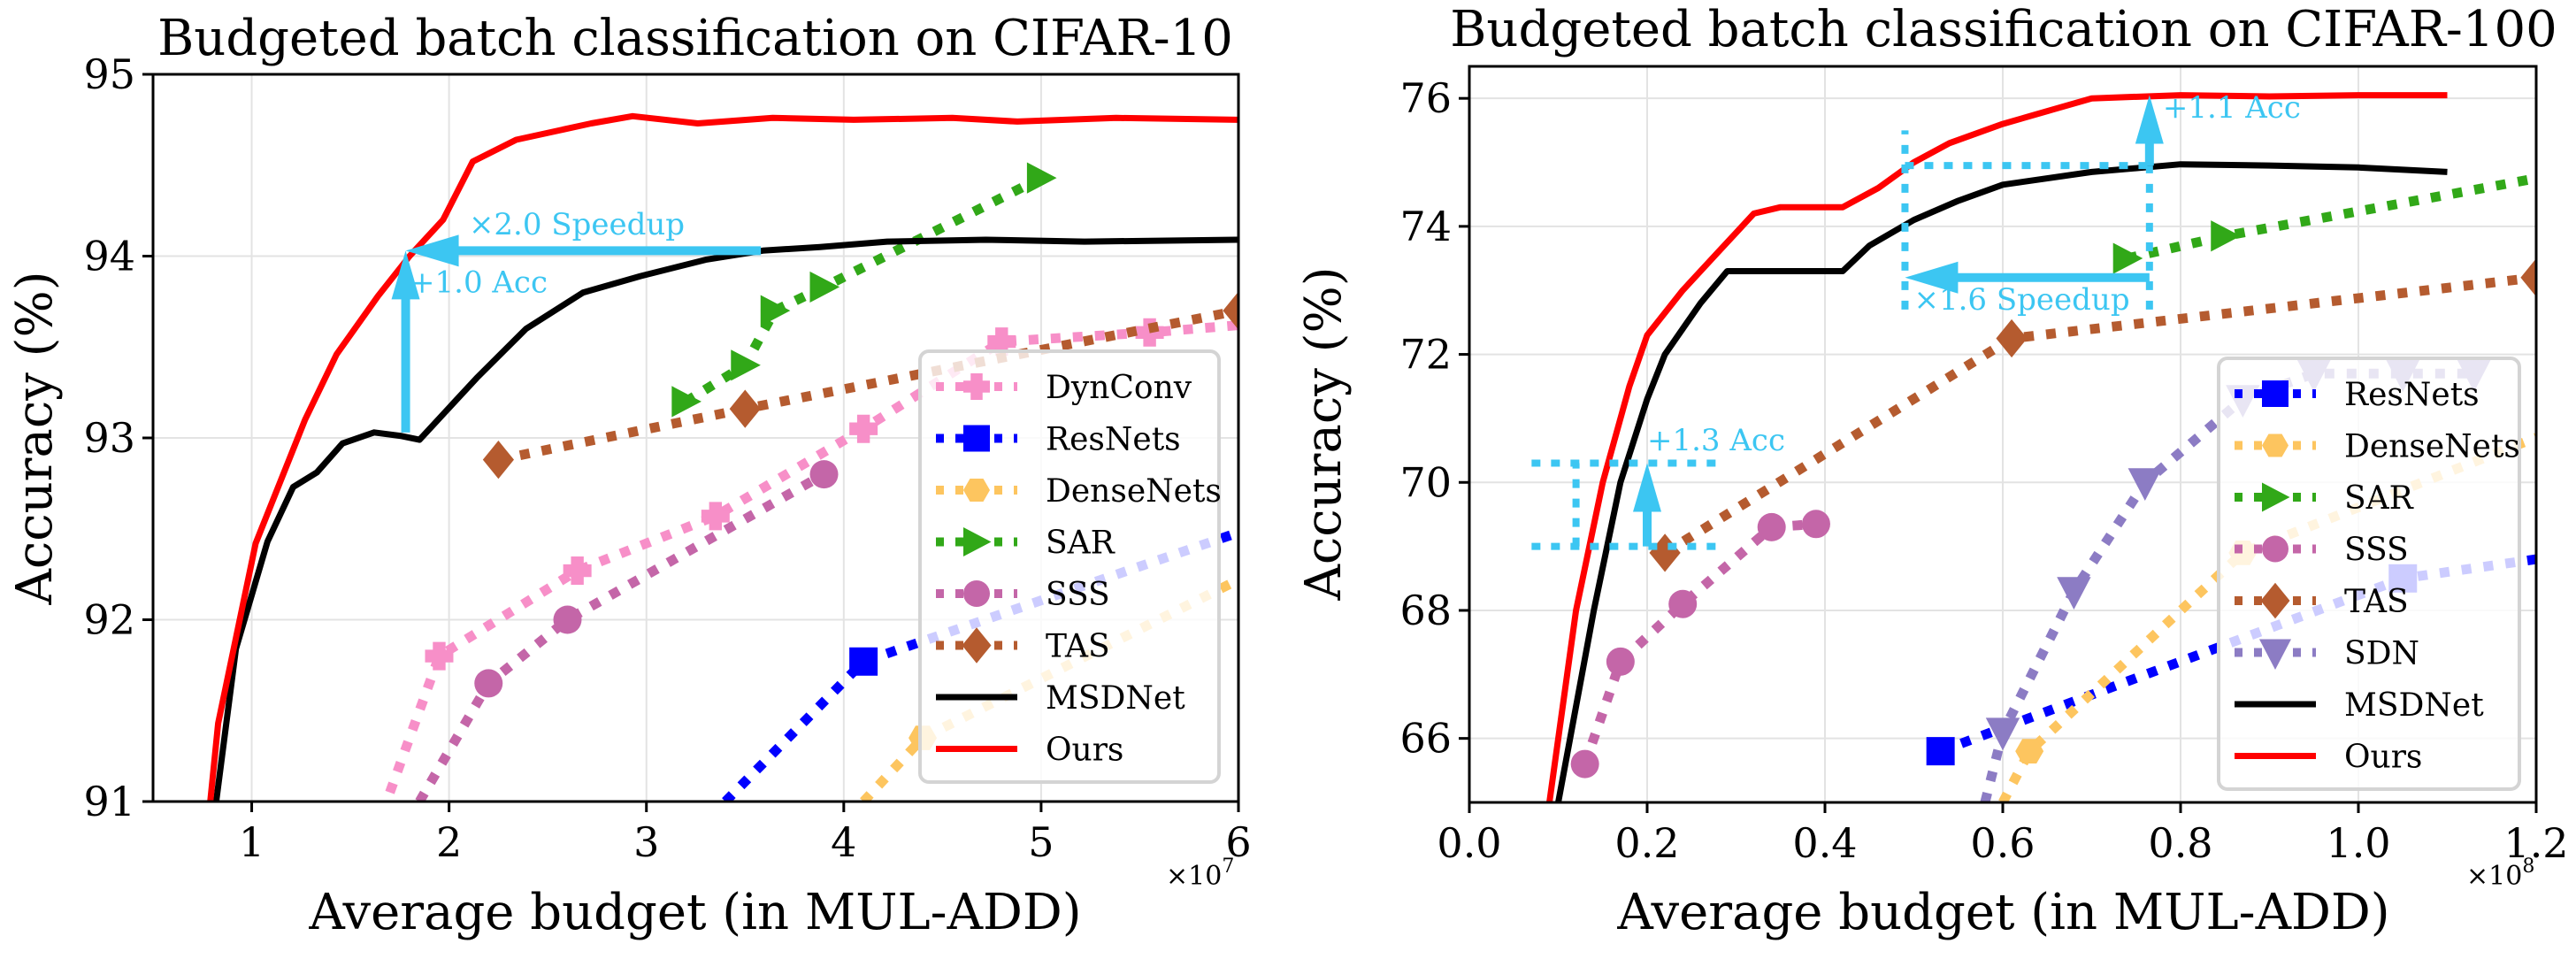 The image size is (2576, 959). Describe the element at coordinates (1064, 388) in the screenshot. I see `legend-item-dynconv: DynConv` at that location.